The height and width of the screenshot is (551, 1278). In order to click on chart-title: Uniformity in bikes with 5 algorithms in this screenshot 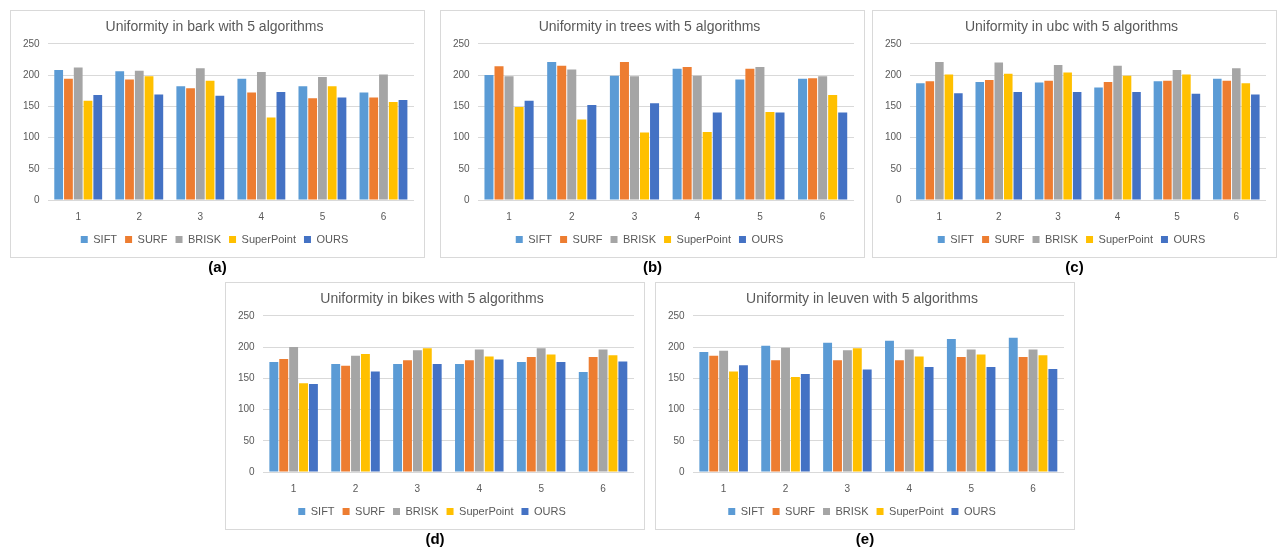, I will do `click(432, 298)`.